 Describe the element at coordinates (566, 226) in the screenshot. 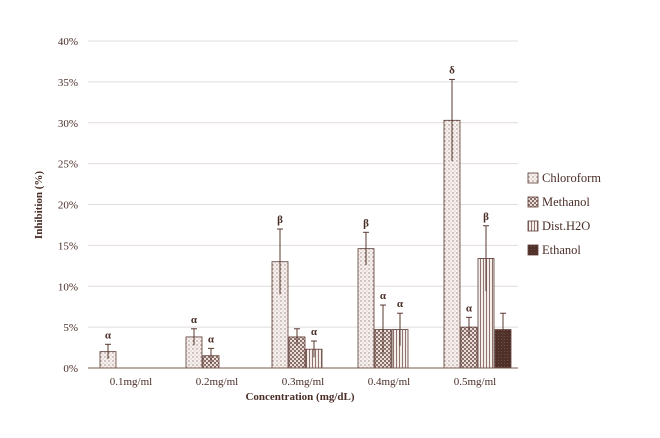

I see `legend-label: Dist.H2O` at that location.